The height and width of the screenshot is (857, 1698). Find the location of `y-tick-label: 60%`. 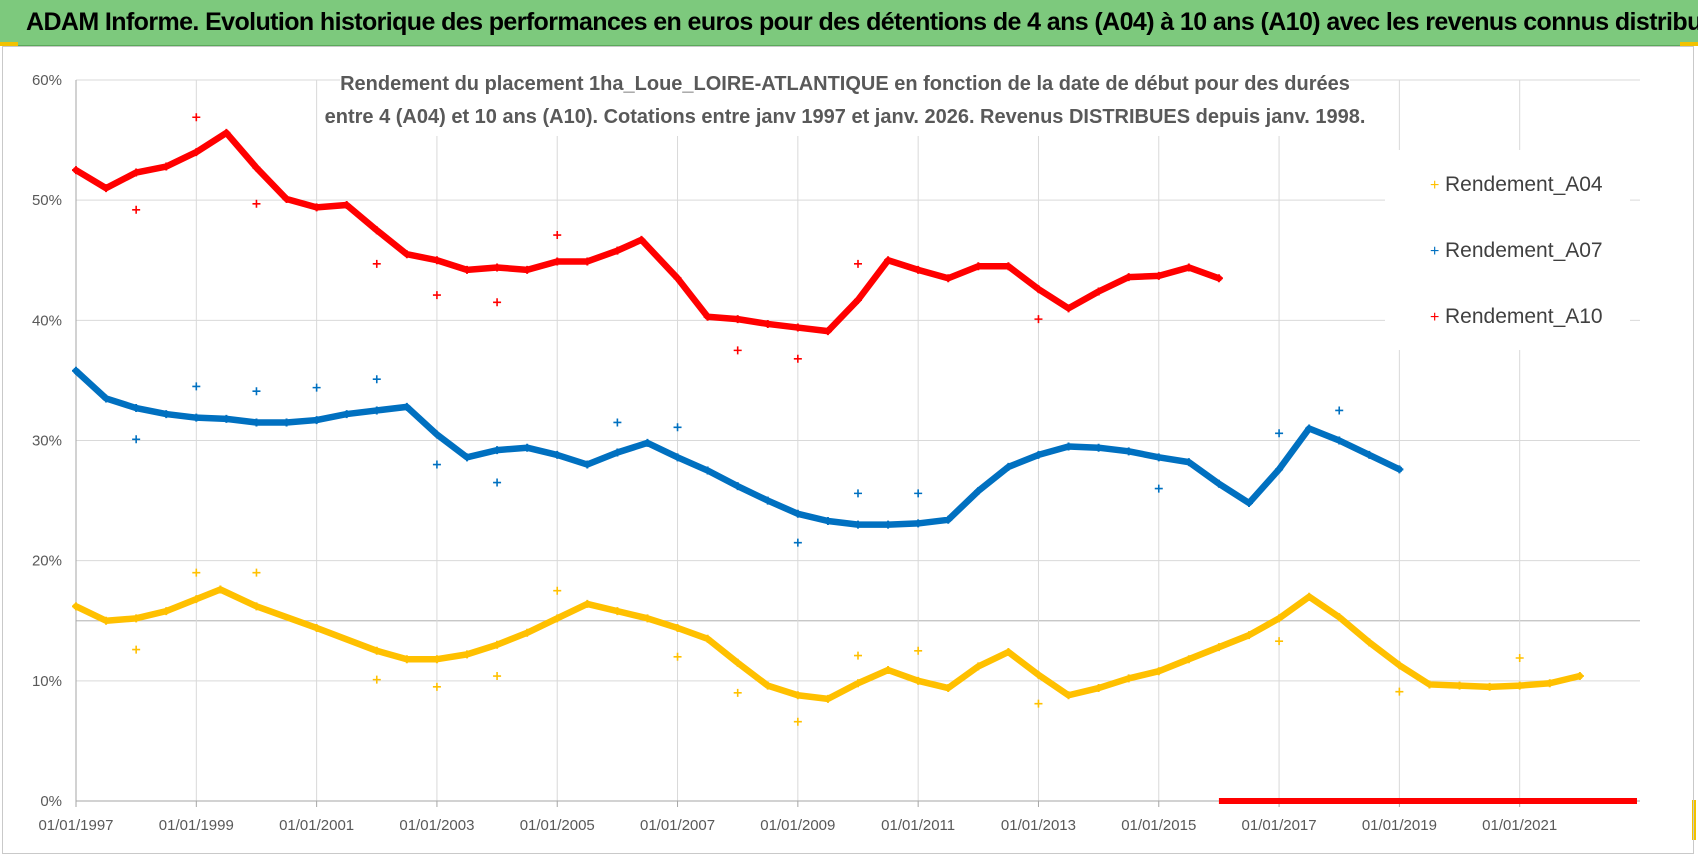

y-tick-label: 60% is located at coordinates (47, 80).